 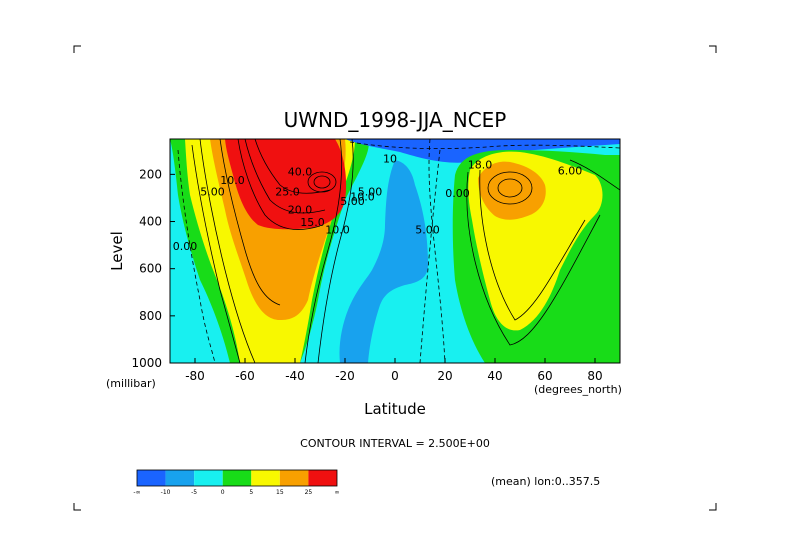 I want to click on y-axis: 200 400 600 800 1000, so click(x=153, y=268).